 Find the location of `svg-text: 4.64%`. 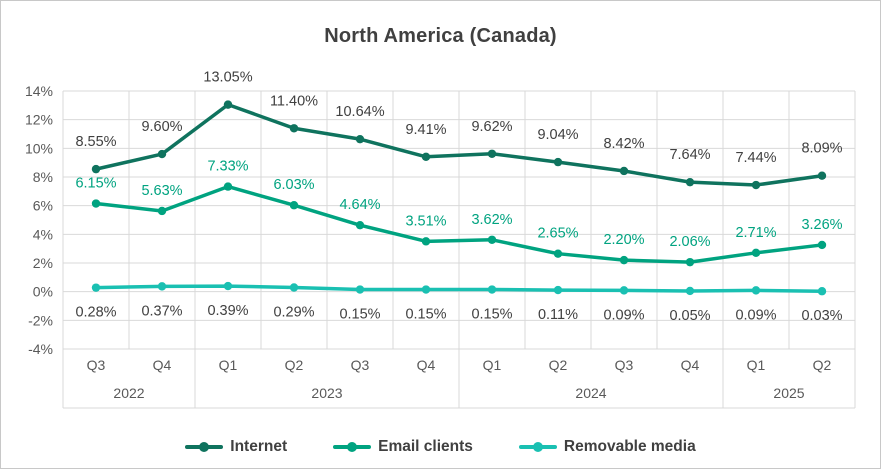

svg-text: 4.64% is located at coordinates (359, 205).